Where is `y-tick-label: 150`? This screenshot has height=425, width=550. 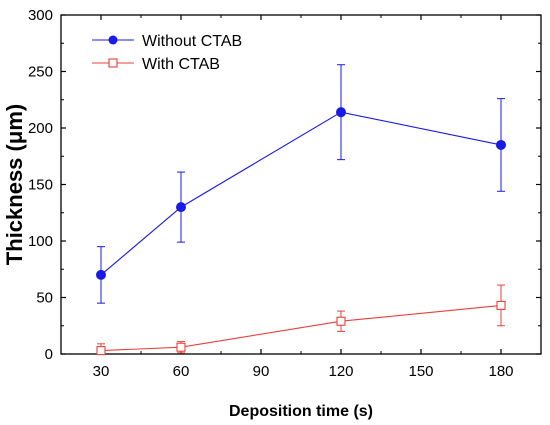 y-tick-label: 150 is located at coordinates (40, 185).